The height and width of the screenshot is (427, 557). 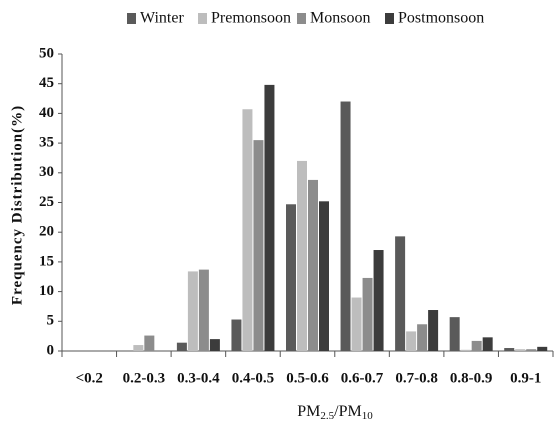 What do you see at coordinates (46, 232) in the screenshot?
I see `y-tick-label: 20` at bounding box center [46, 232].